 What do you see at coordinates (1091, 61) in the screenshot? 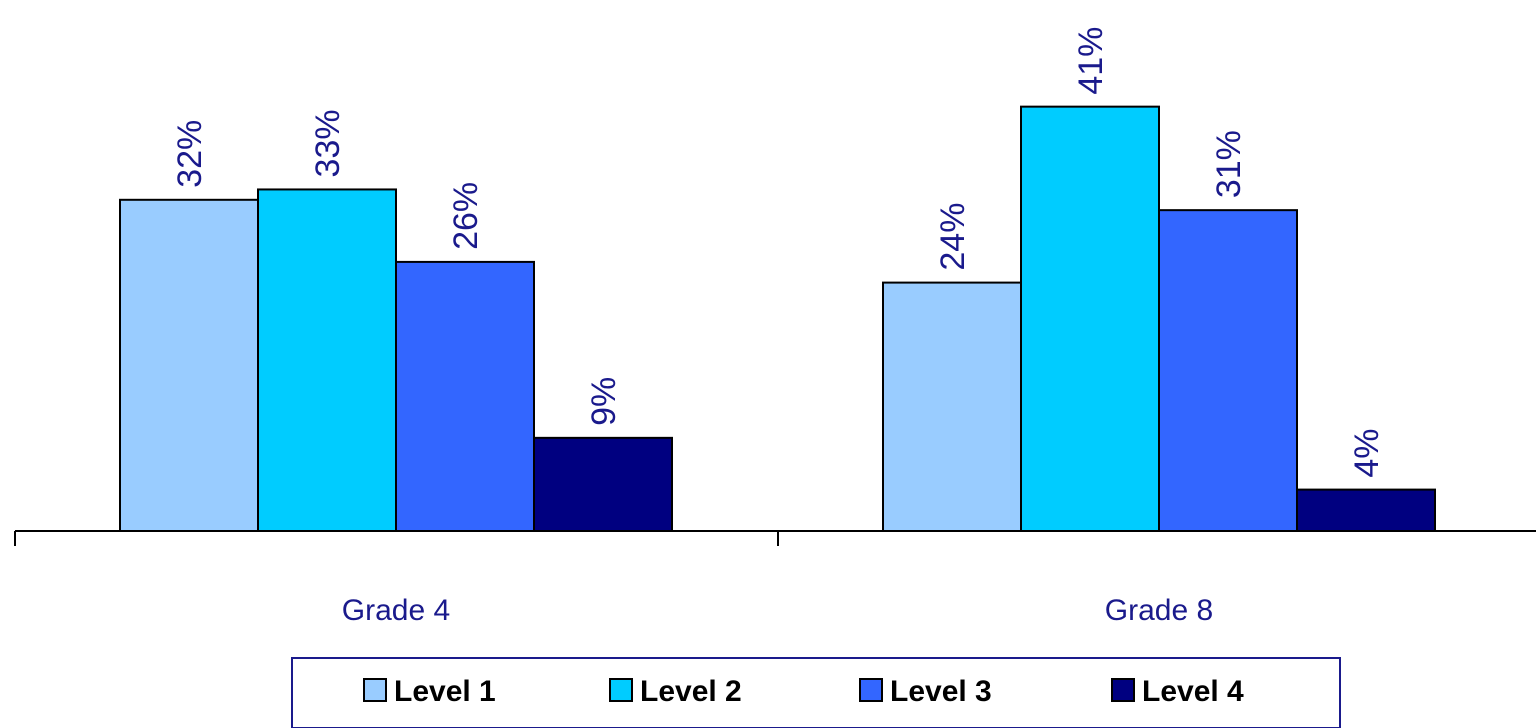
I see `value-label: 41%` at bounding box center [1091, 61].